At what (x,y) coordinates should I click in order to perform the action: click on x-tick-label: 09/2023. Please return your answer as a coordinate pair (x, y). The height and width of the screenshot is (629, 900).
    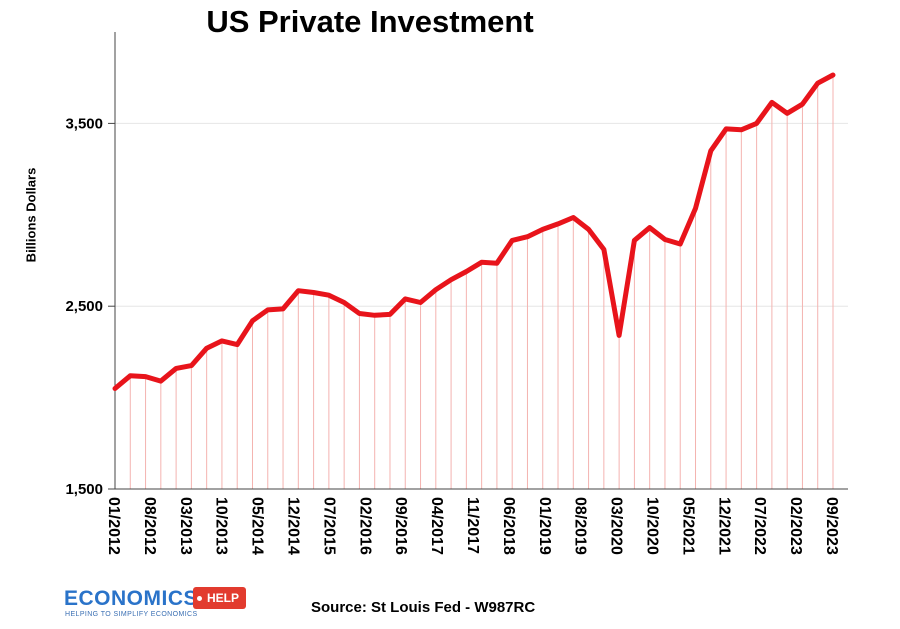
    Looking at the image, I should click on (831, 526).